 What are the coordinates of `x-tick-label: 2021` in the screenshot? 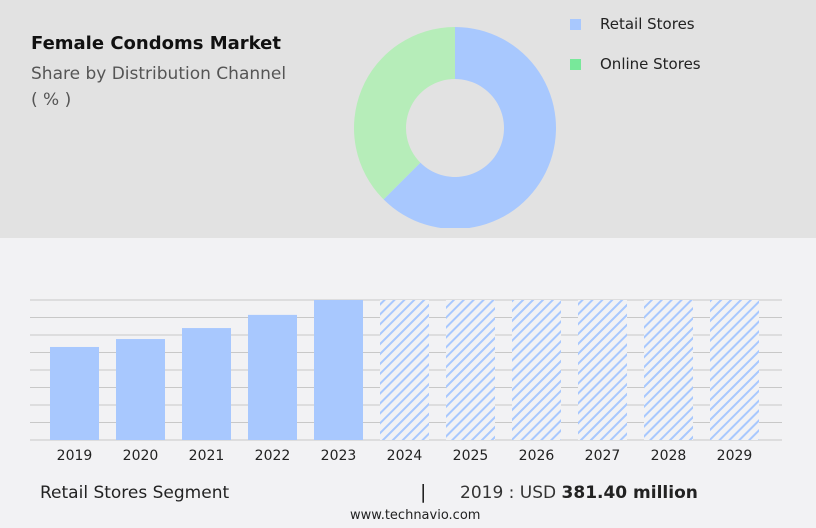 It's located at (207, 456).